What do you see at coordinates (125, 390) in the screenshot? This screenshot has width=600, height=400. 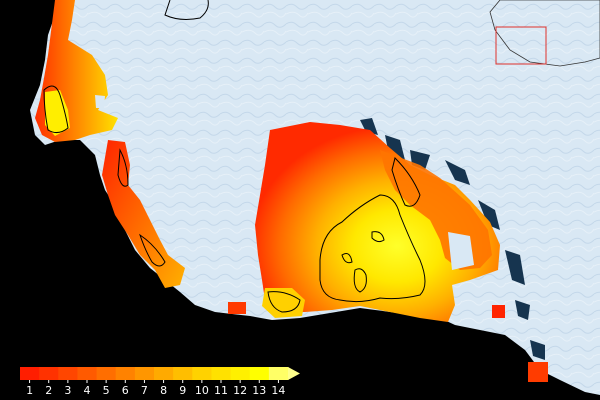 I see `colorbar-tick-label: 6` at bounding box center [125, 390].